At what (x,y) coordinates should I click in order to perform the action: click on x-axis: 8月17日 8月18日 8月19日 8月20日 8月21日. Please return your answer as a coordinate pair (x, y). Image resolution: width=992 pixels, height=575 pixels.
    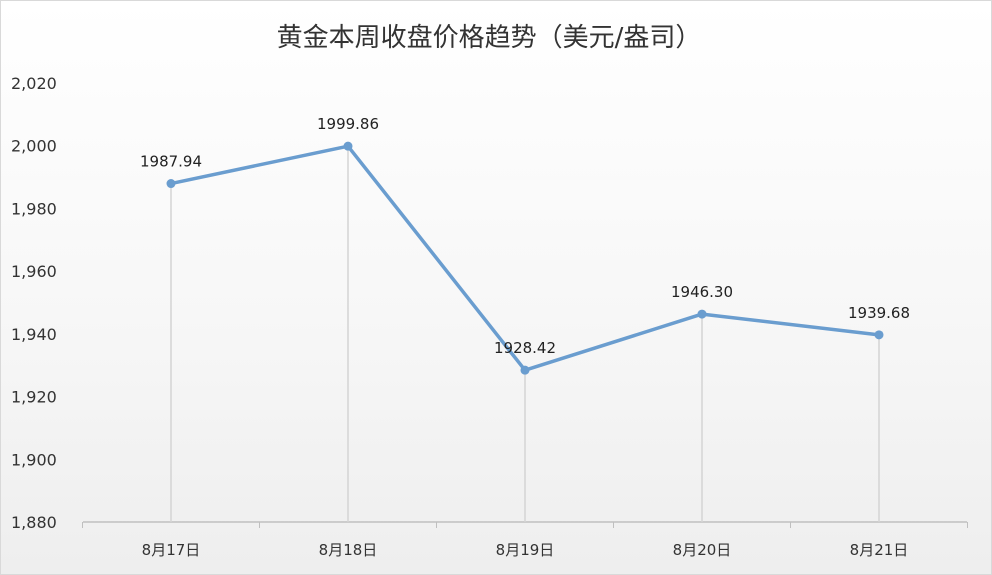
    Looking at the image, I should click on (525, 540).